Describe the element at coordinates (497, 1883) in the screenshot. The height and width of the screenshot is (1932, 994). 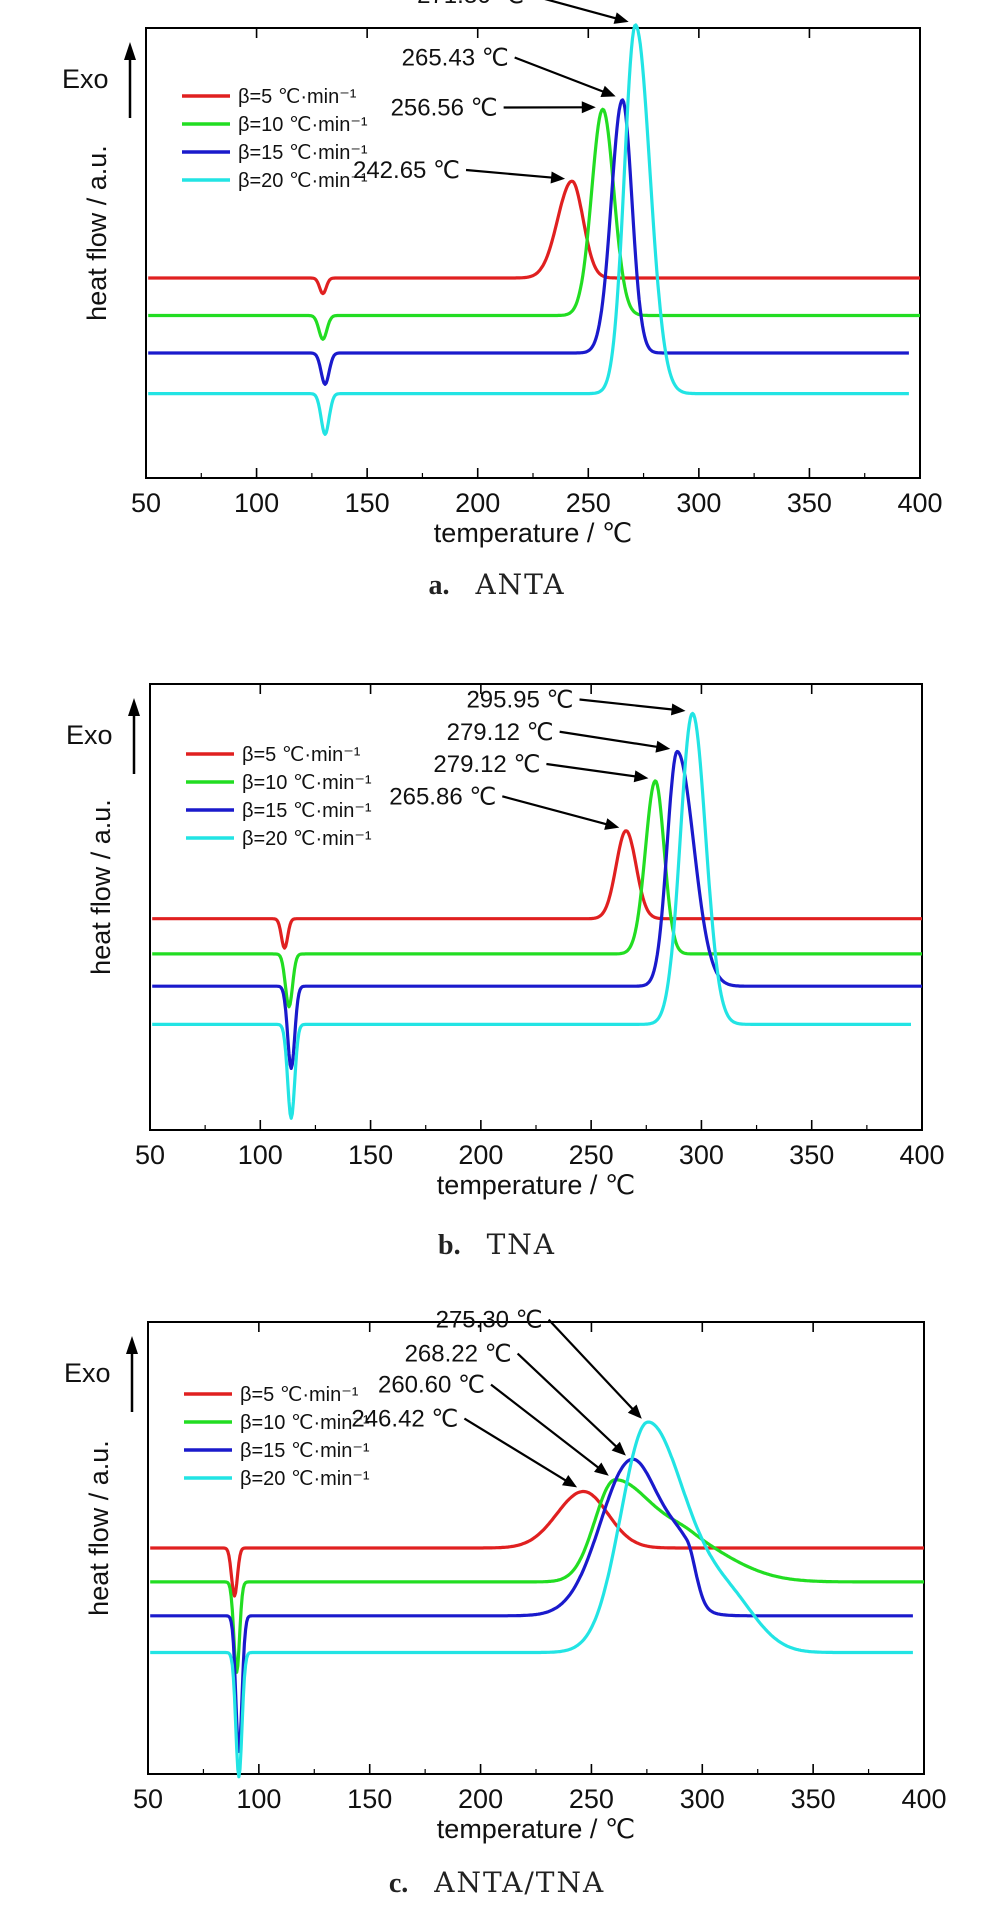
I see `caption-c: c. ANTA/TNA` at that location.